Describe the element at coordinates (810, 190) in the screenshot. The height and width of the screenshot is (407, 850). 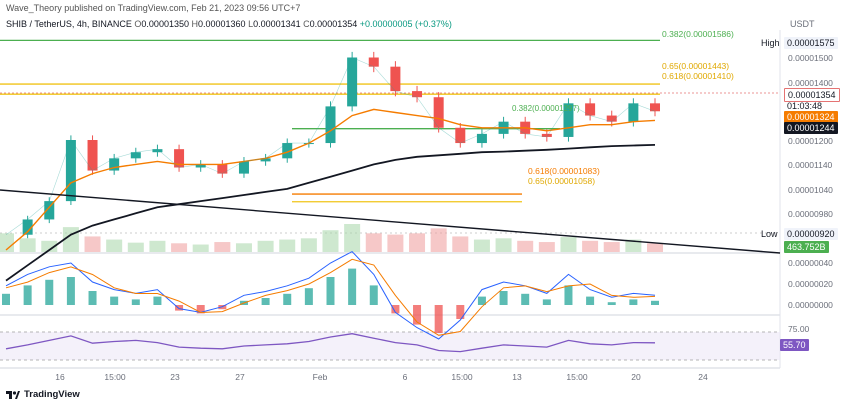
I see `price-tick-5: 0.00001040` at that location.